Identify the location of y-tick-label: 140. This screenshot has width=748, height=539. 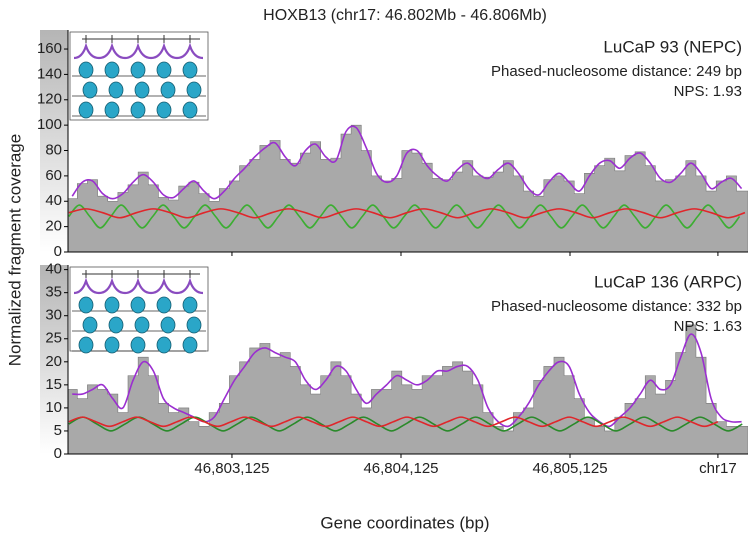
(49, 73).